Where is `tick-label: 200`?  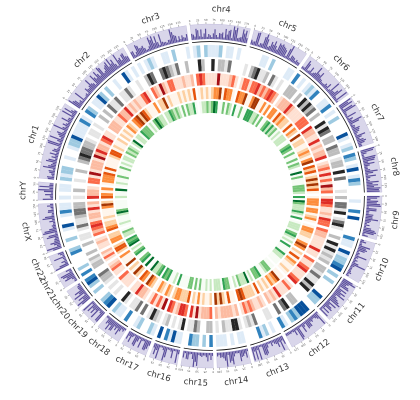
tick-label: 200 is located at coordinates (109, 51).